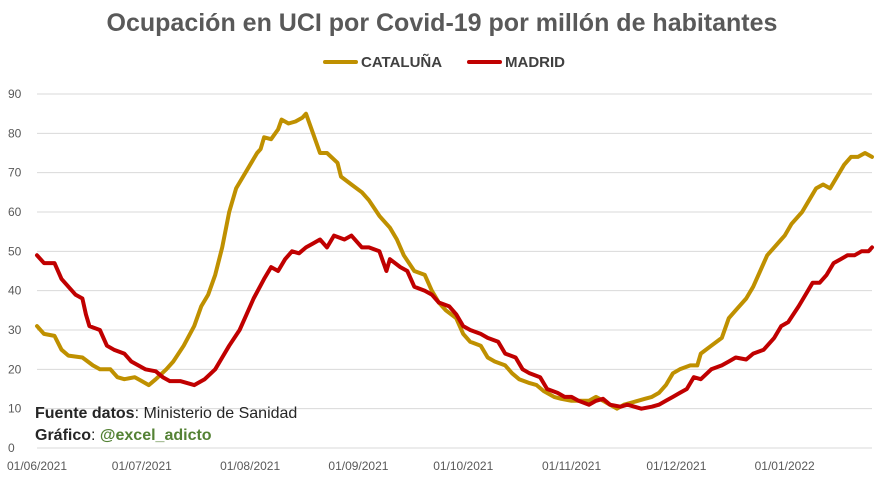 The height and width of the screenshot is (482, 884). I want to click on credit-handle: @excel_adicto, so click(156, 435).